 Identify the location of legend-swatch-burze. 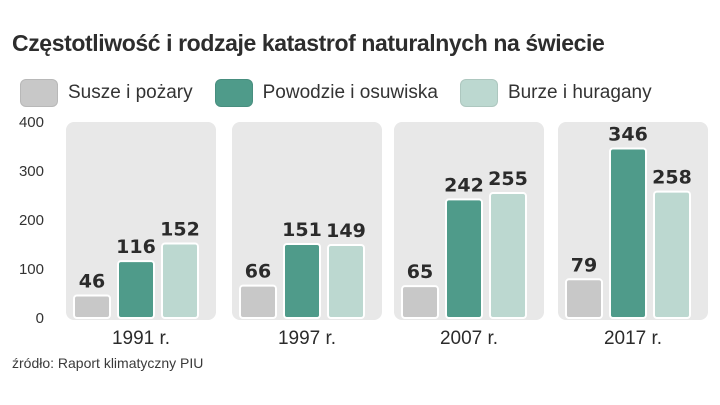
(478, 93).